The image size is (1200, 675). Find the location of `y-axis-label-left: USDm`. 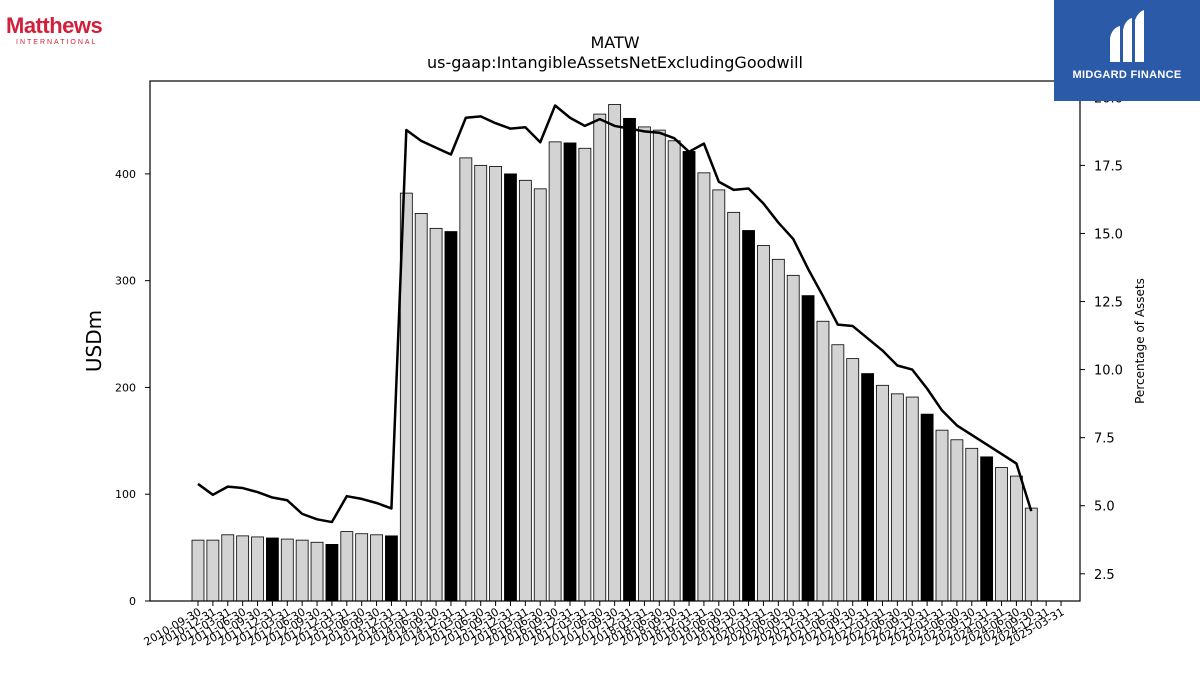

y-axis-label-left: USDm is located at coordinates (94, 341).